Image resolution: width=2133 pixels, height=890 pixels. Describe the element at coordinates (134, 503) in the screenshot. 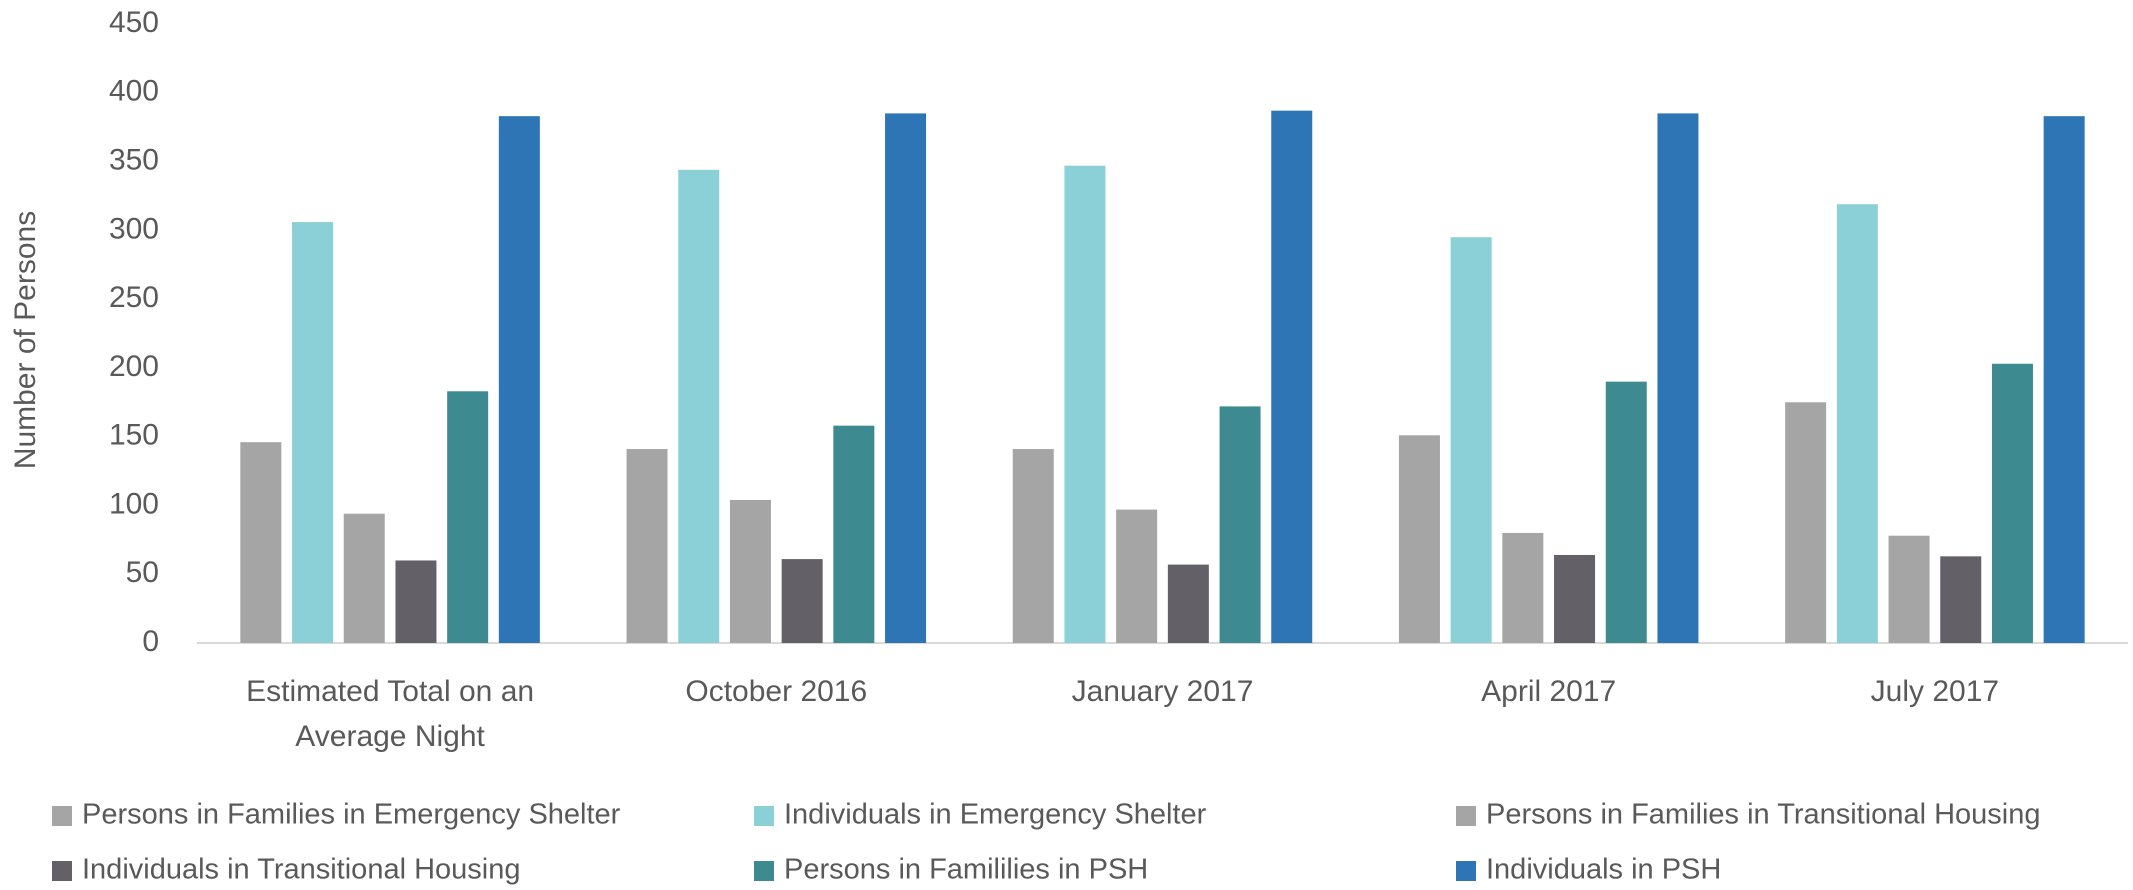

I see `y-tick-label: 100` at that location.